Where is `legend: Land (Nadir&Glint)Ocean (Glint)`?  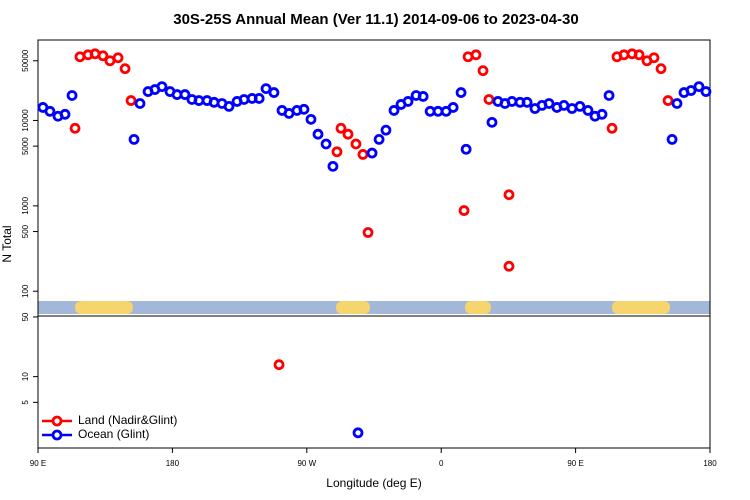 legend: Land (Nadir&Glint)Ocean (Glint) is located at coordinates (109, 427).